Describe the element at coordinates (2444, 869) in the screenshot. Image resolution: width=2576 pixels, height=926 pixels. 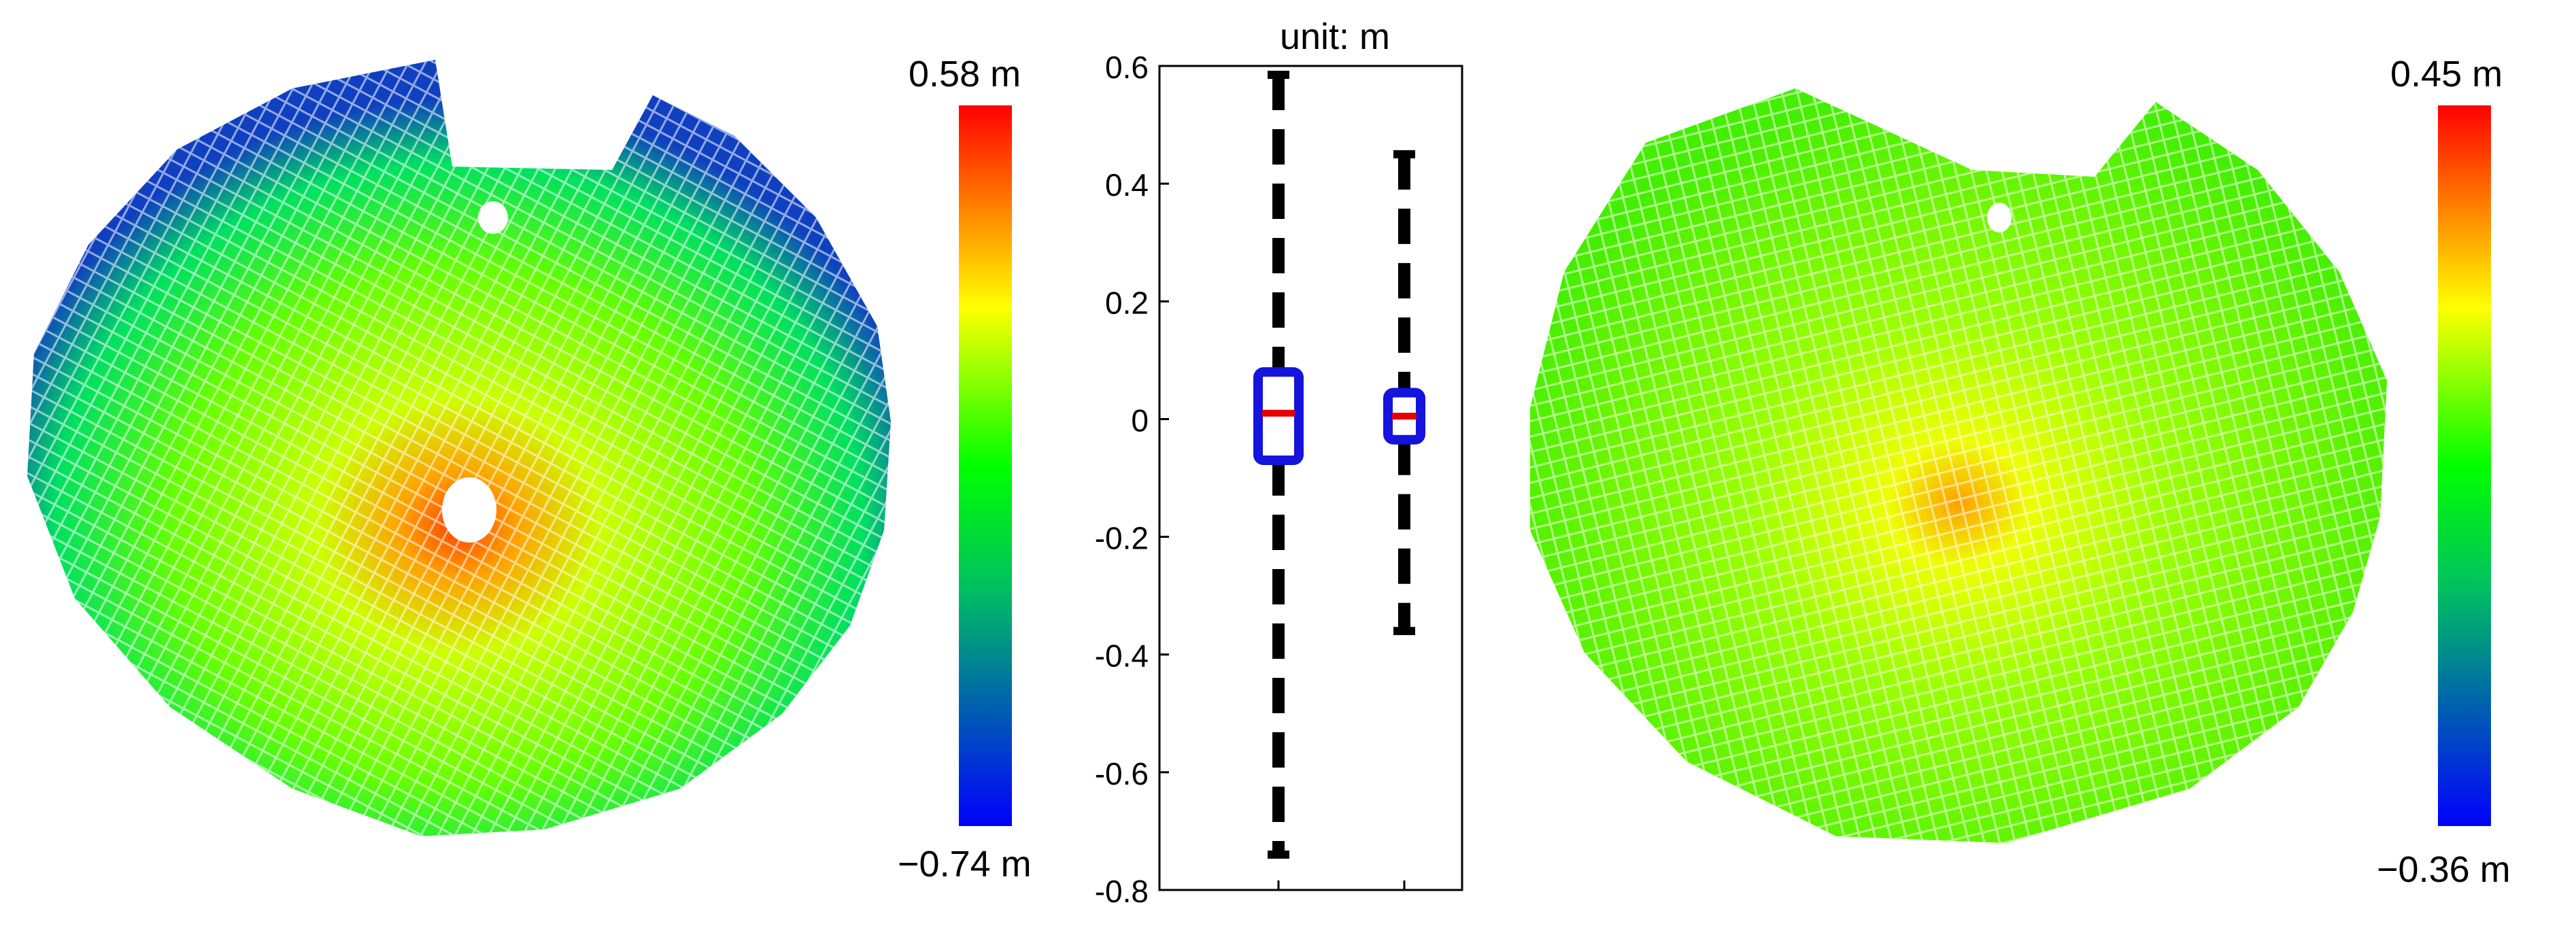
I see `right-colorbar-min-label: −0.36 m` at that location.